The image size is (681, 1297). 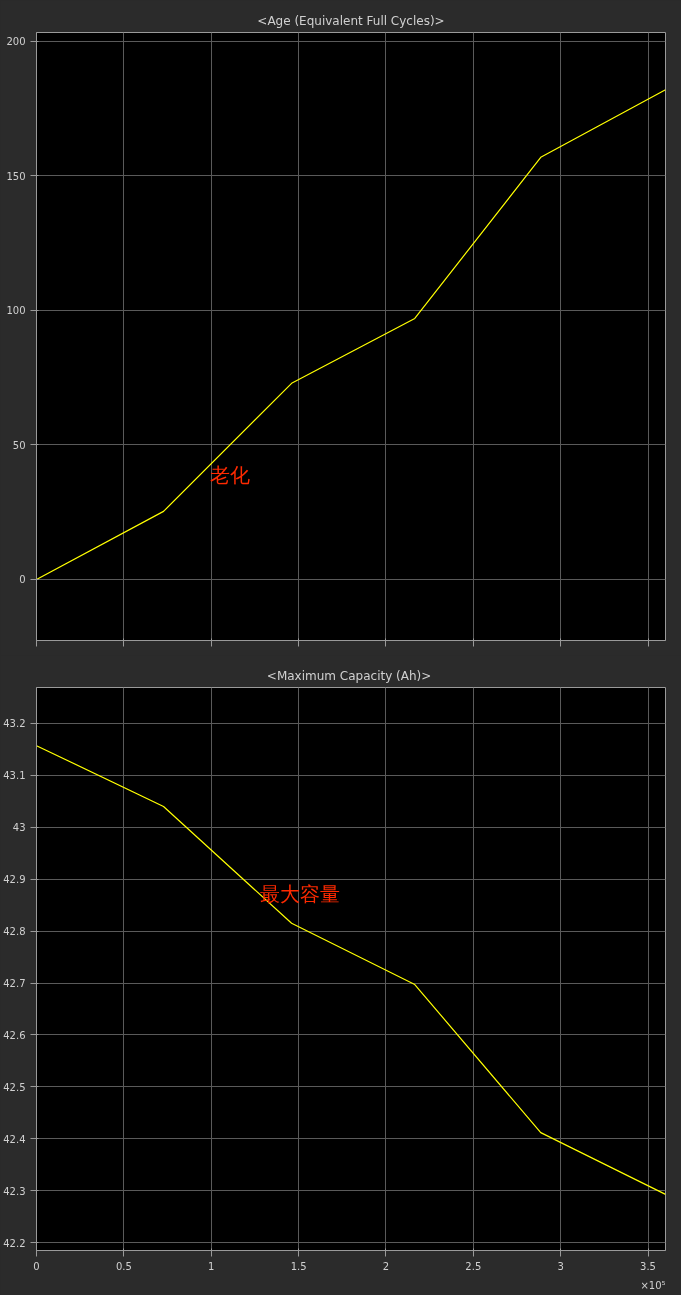 I want to click on y-tick-label: 42.5, so click(x=14, y=1087).